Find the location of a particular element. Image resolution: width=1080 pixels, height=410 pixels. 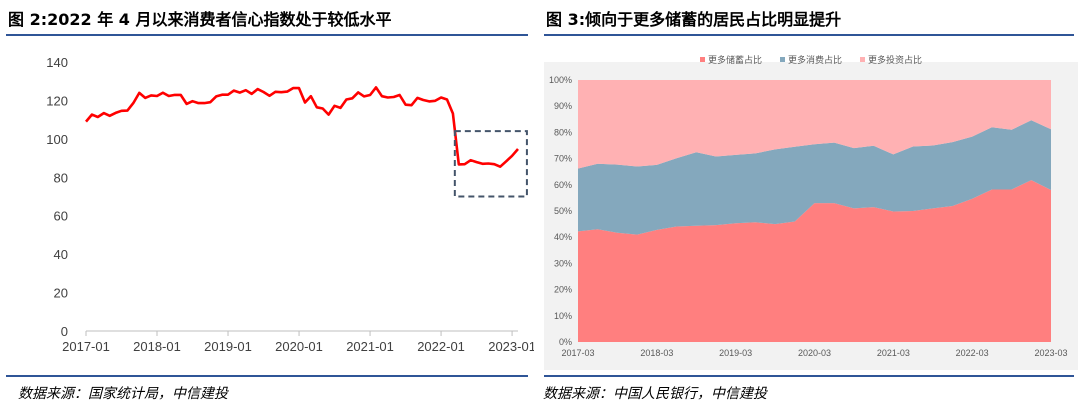

right-chart-title: 图 3:倾向于更多储蓄的居民占比明显提升 is located at coordinates (694, 19).